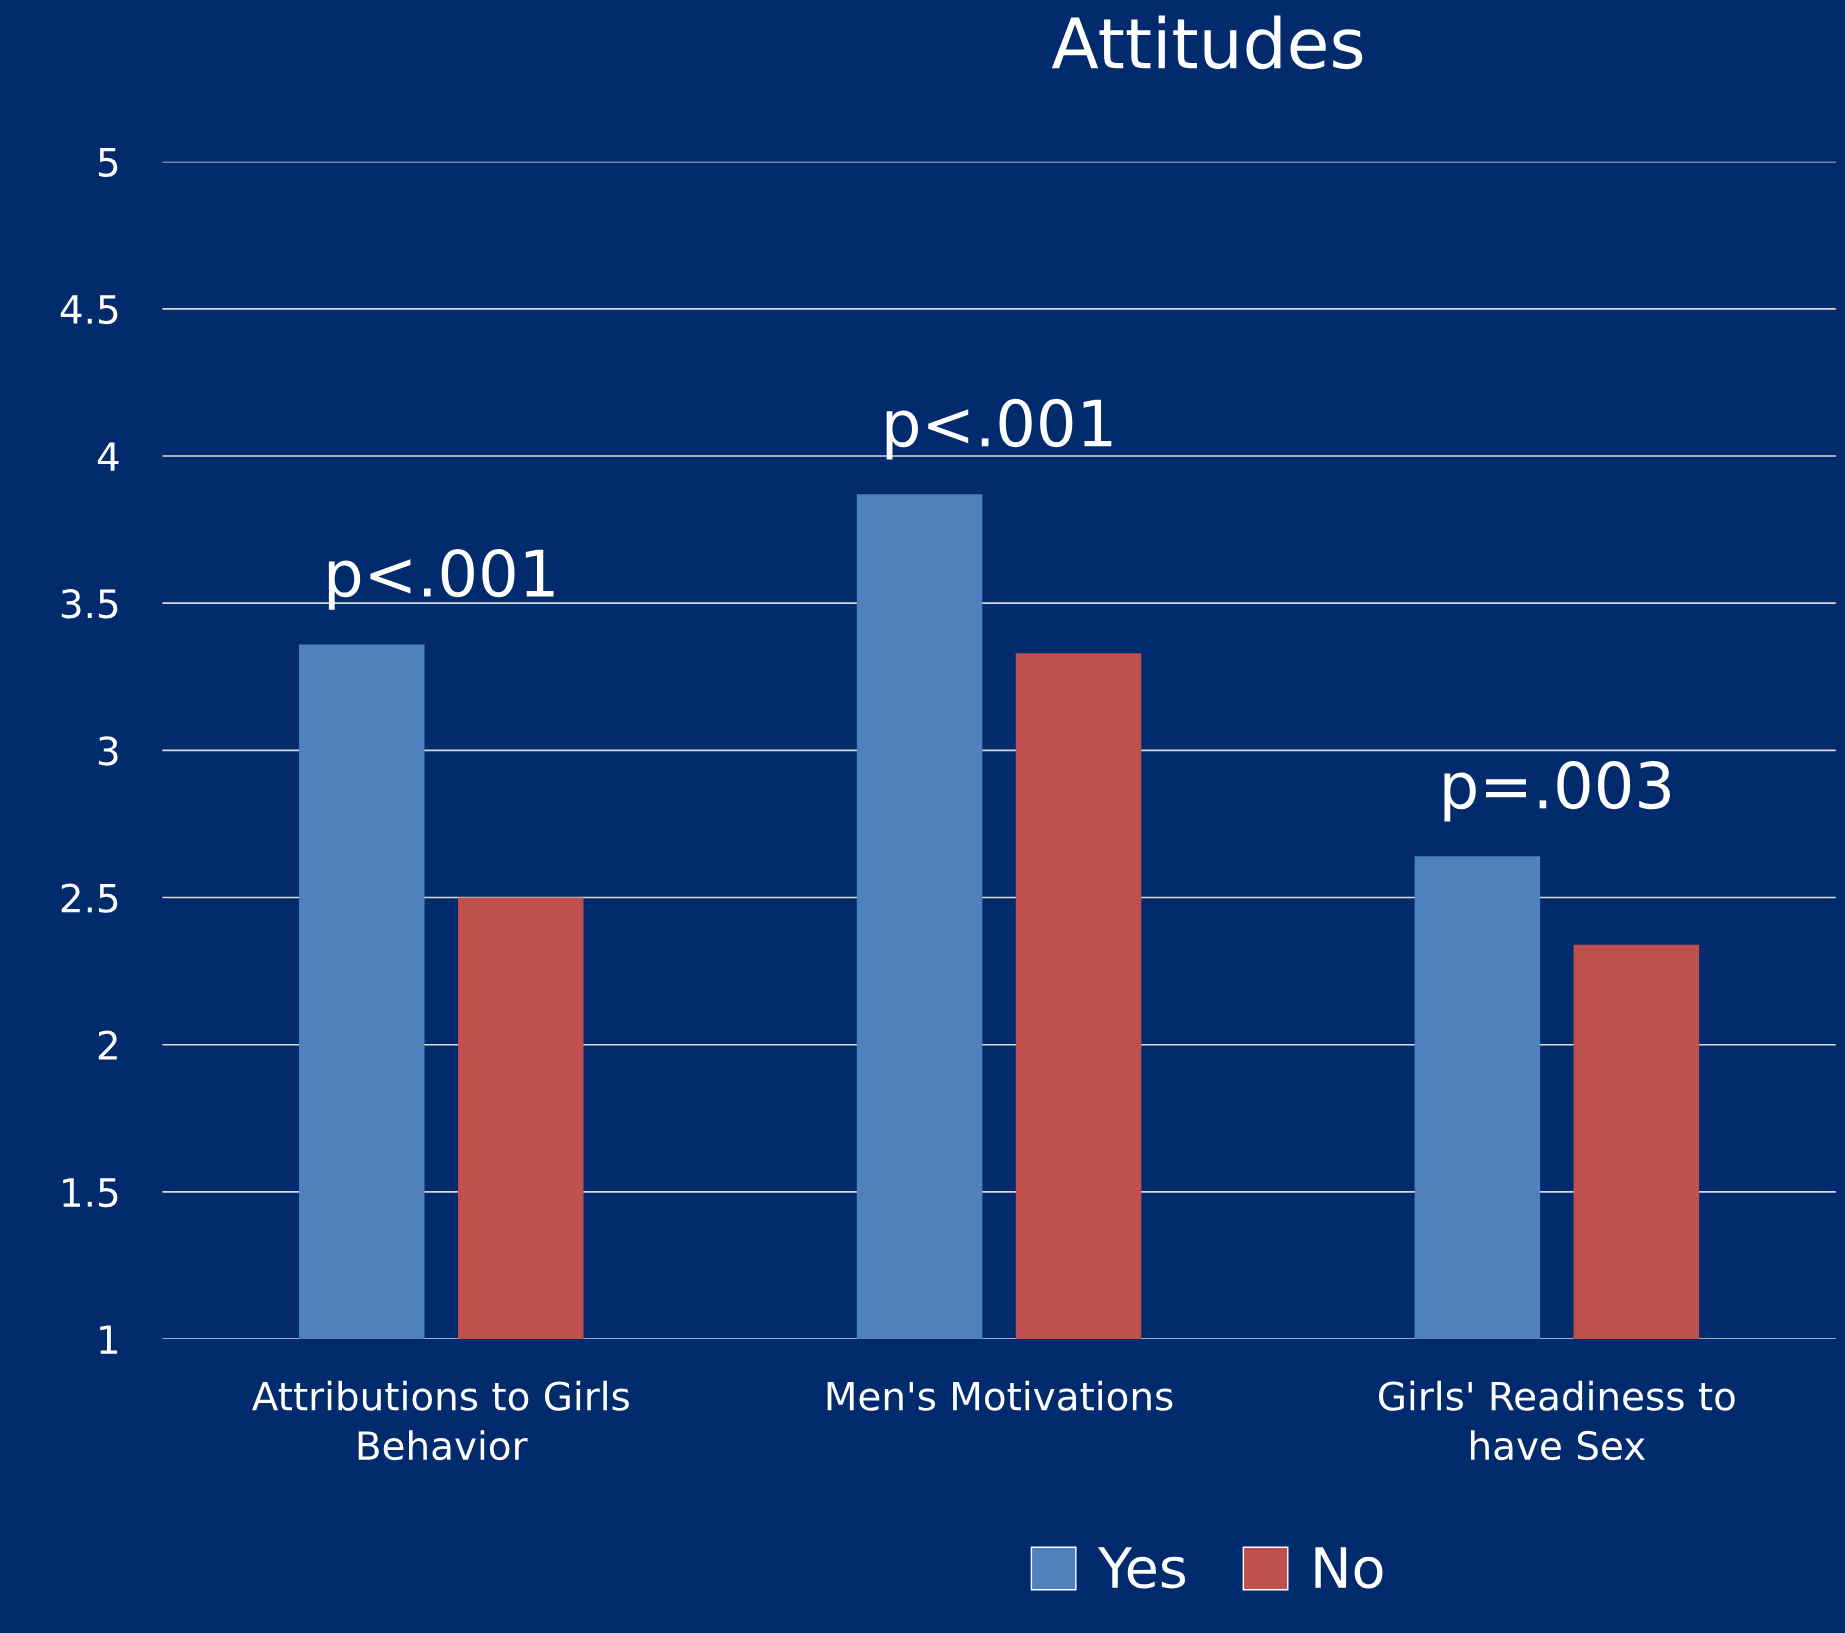 The height and width of the screenshot is (1633, 1845). I want to click on annotation: p=.003, so click(1557, 791).